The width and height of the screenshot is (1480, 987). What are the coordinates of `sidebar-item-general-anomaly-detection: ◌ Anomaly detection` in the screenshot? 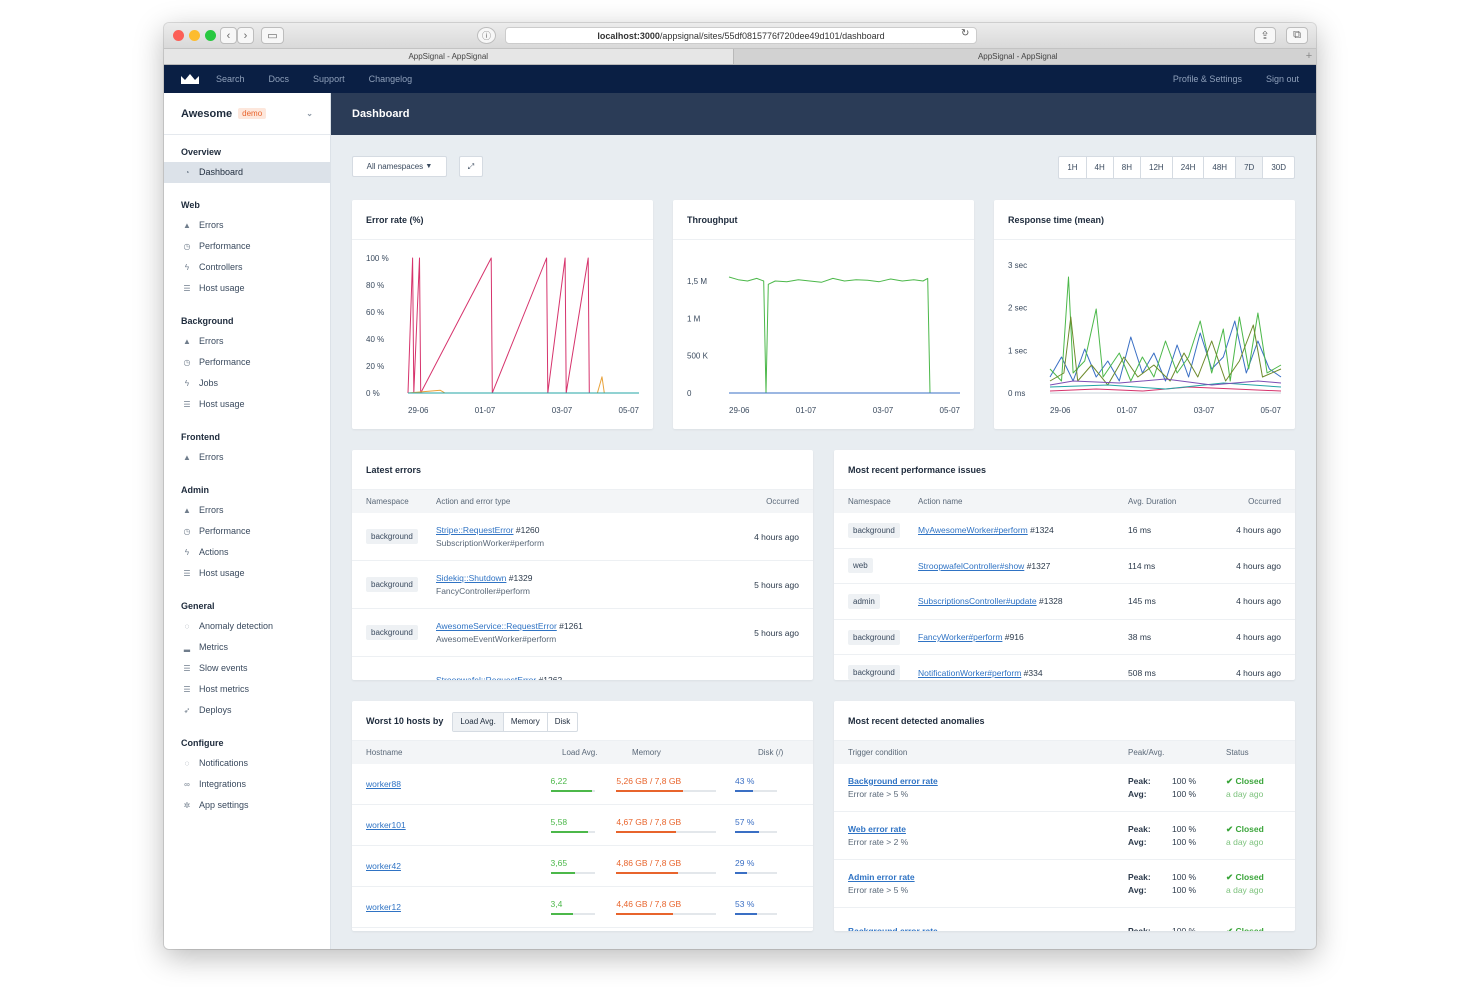 It's located at (247, 626).